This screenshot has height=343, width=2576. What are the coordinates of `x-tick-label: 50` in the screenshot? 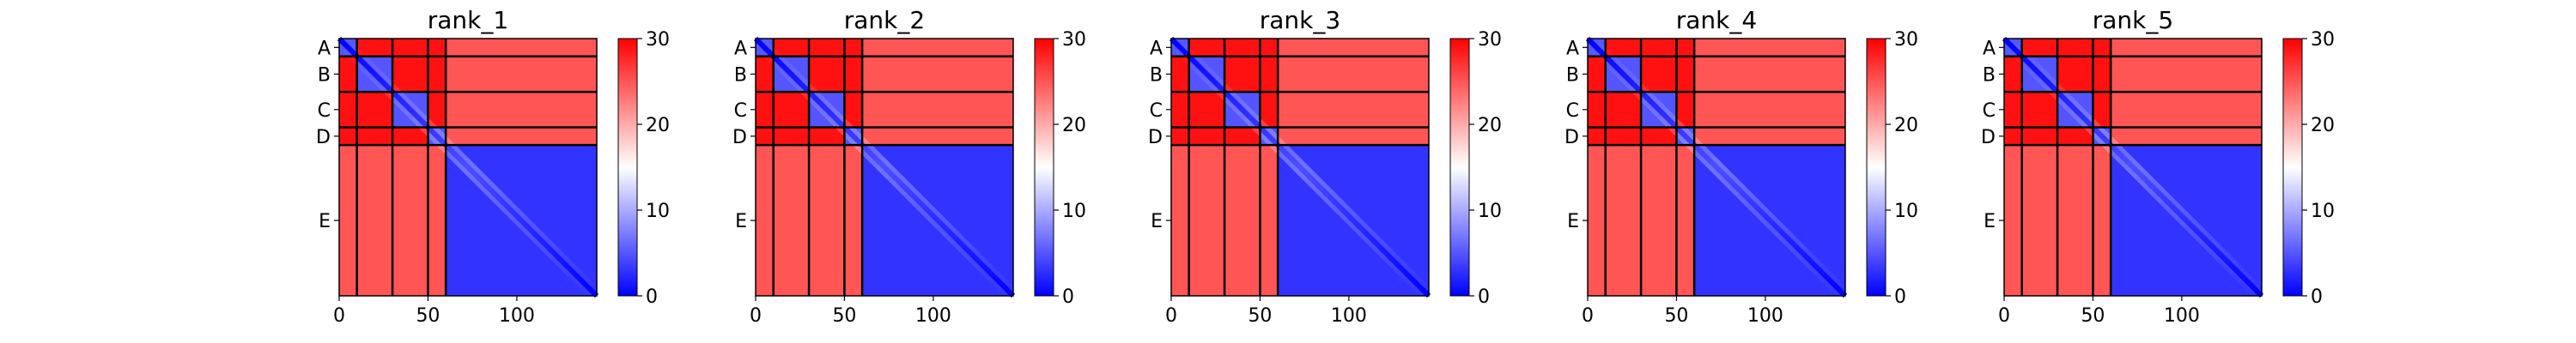 It's located at (428, 316).